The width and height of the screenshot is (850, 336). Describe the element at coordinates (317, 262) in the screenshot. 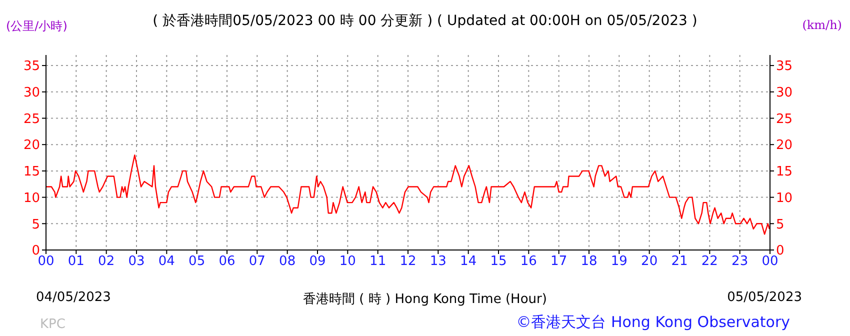

I see `x-tick-label: 09` at that location.